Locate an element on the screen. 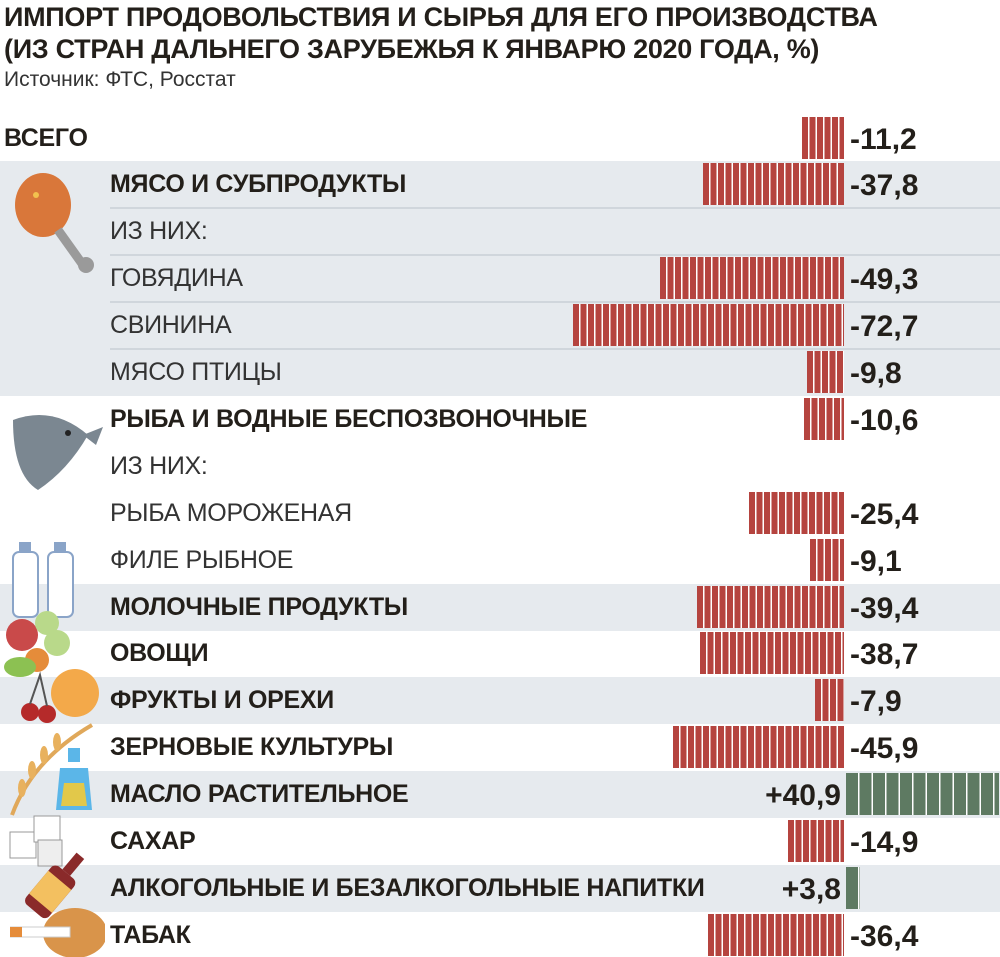 The width and height of the screenshot is (1000, 957). row-label: МАСЛО РАСТИТЕЛЬНОЕ is located at coordinates (259, 794).